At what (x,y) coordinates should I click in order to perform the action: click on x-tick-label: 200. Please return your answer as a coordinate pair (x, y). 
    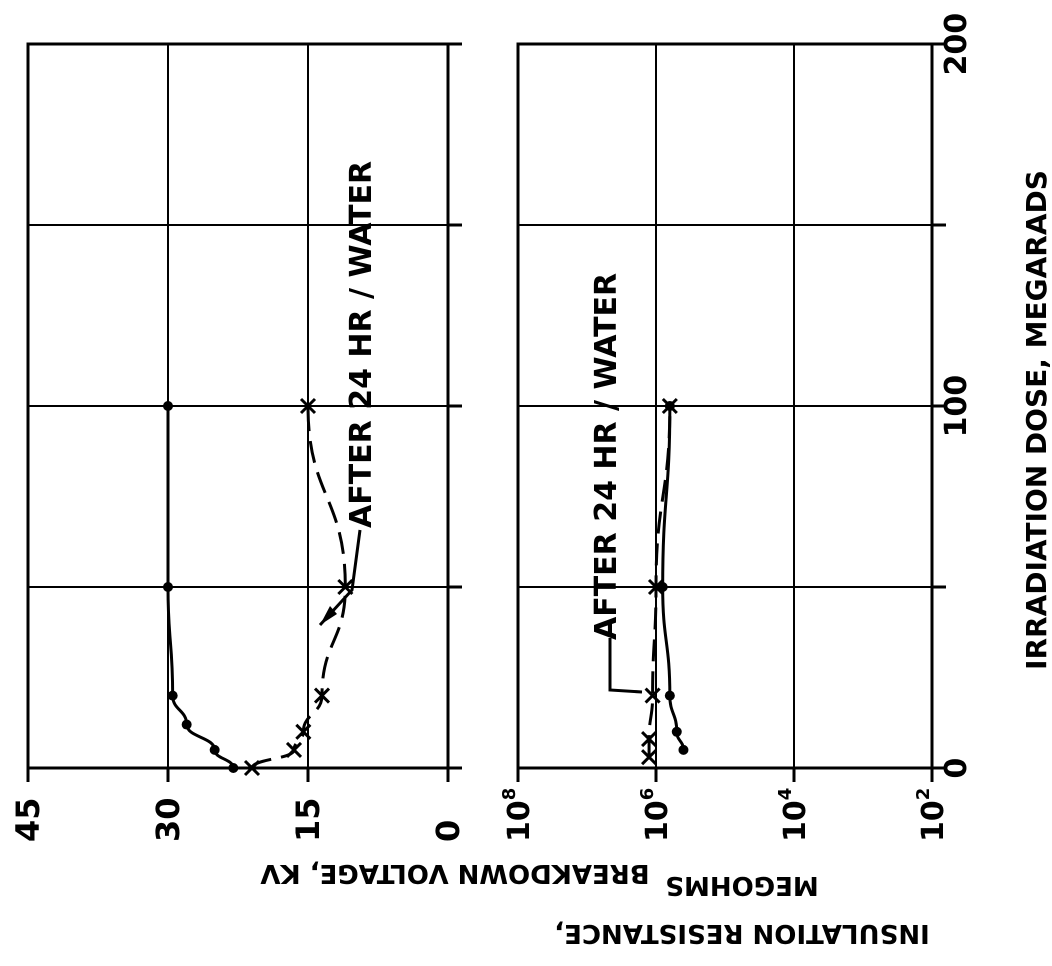
    Looking at the image, I should click on (956, 44).